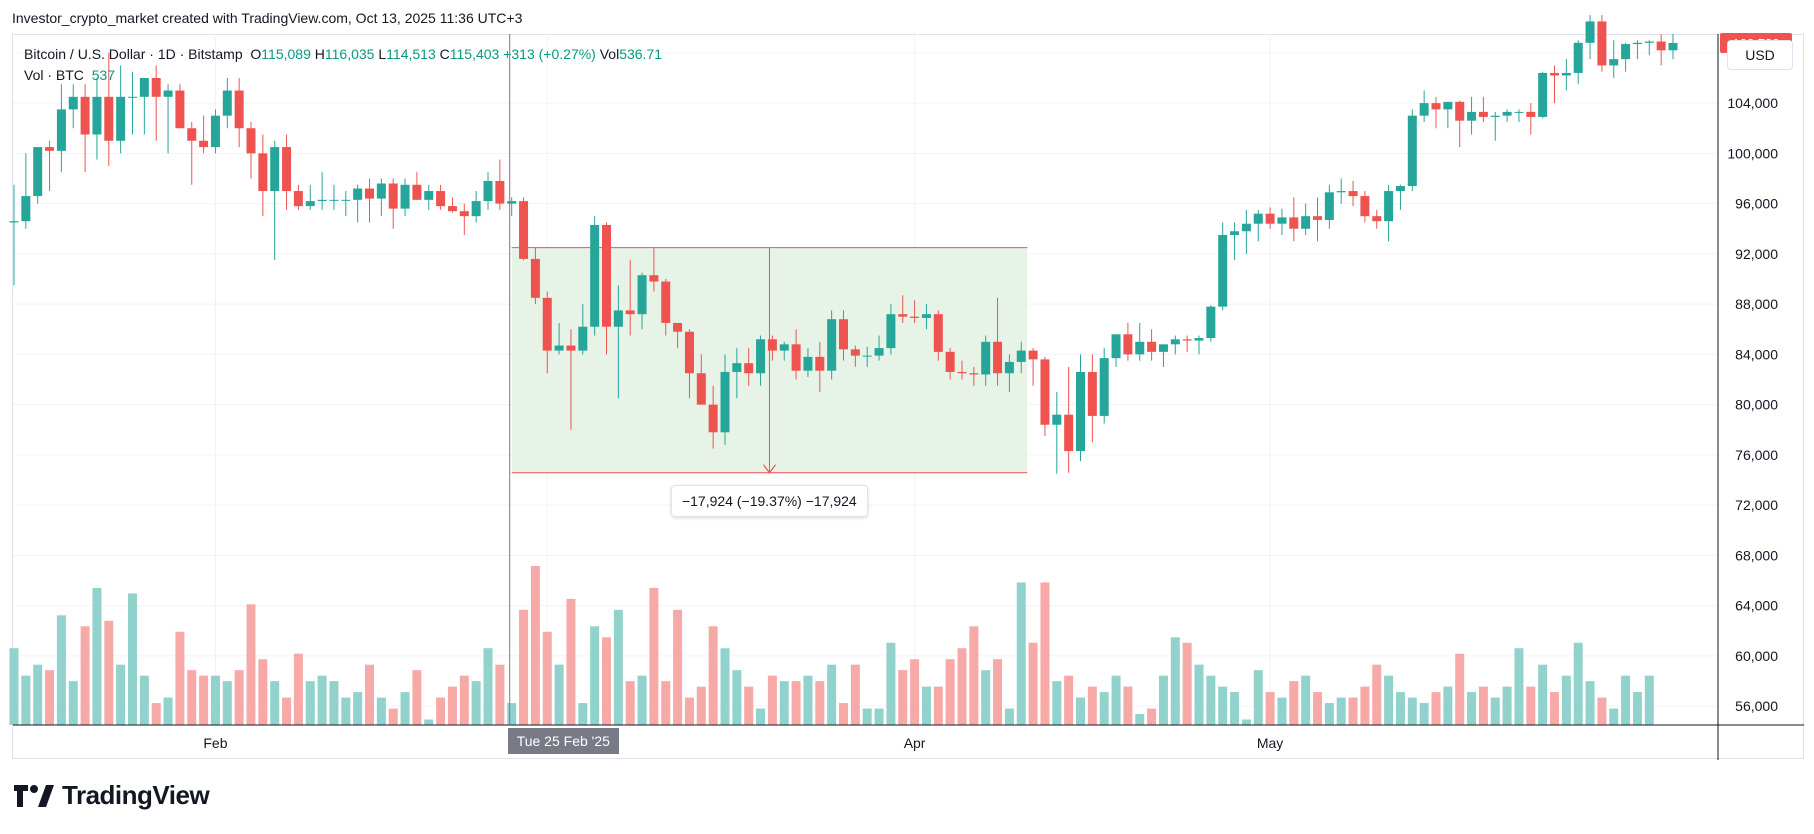 Image resolution: width=1814 pixels, height=834 pixels. I want to click on currency-button: USD, so click(1760, 55).